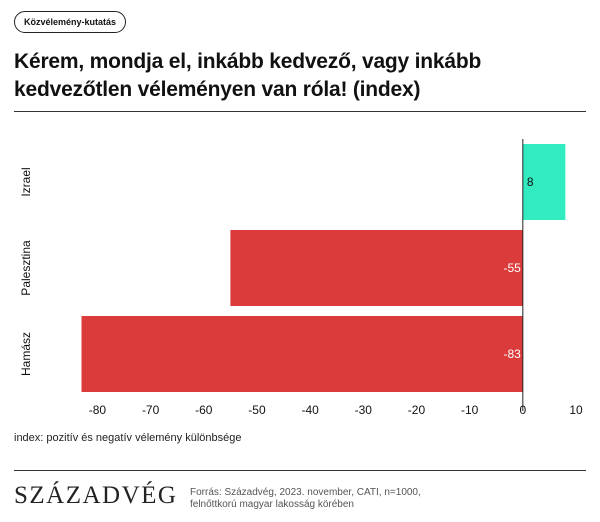 Image resolution: width=600 pixels, height=522 pixels. What do you see at coordinates (470, 410) in the screenshot?
I see `x-tick-label: -10` at bounding box center [470, 410].